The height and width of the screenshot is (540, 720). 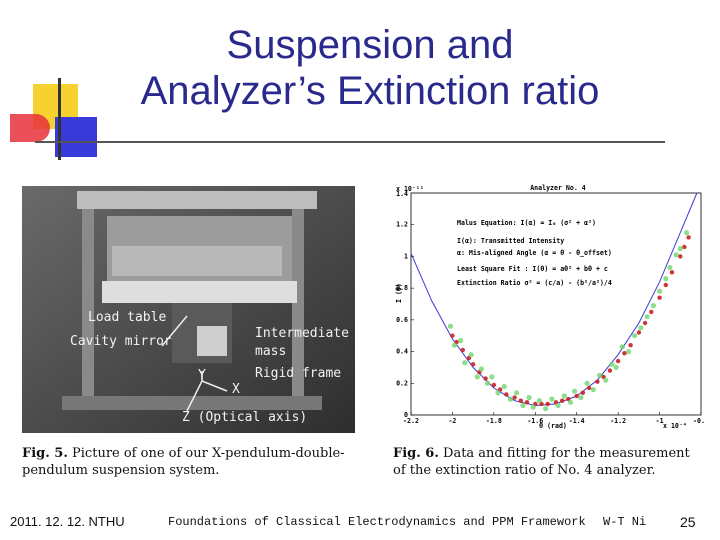 I want to click on x-tick-label: -2, so click(x=452, y=421).